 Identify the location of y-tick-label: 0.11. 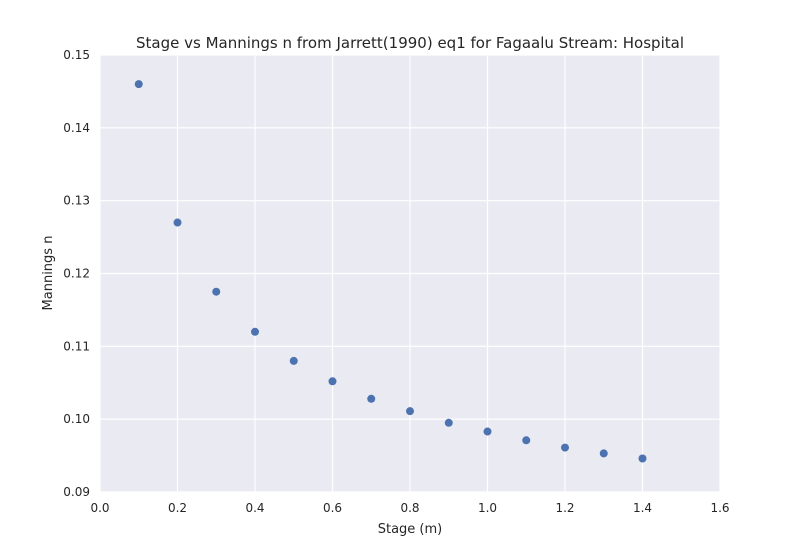
(76, 346).